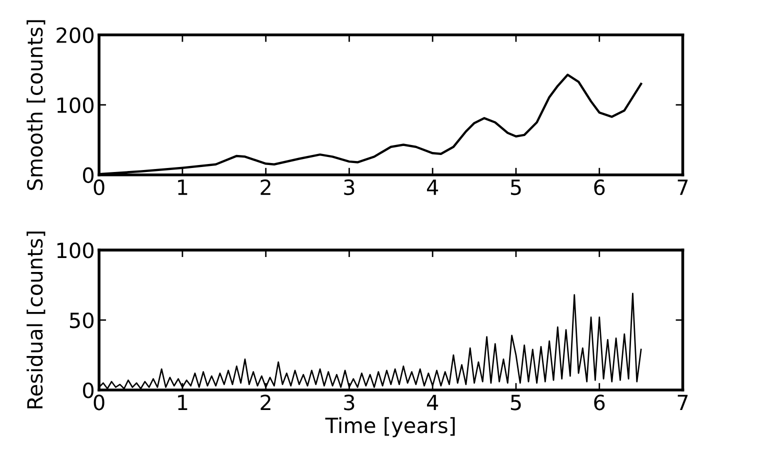  I want to click on x-axis-title: Time [years], so click(390, 427).